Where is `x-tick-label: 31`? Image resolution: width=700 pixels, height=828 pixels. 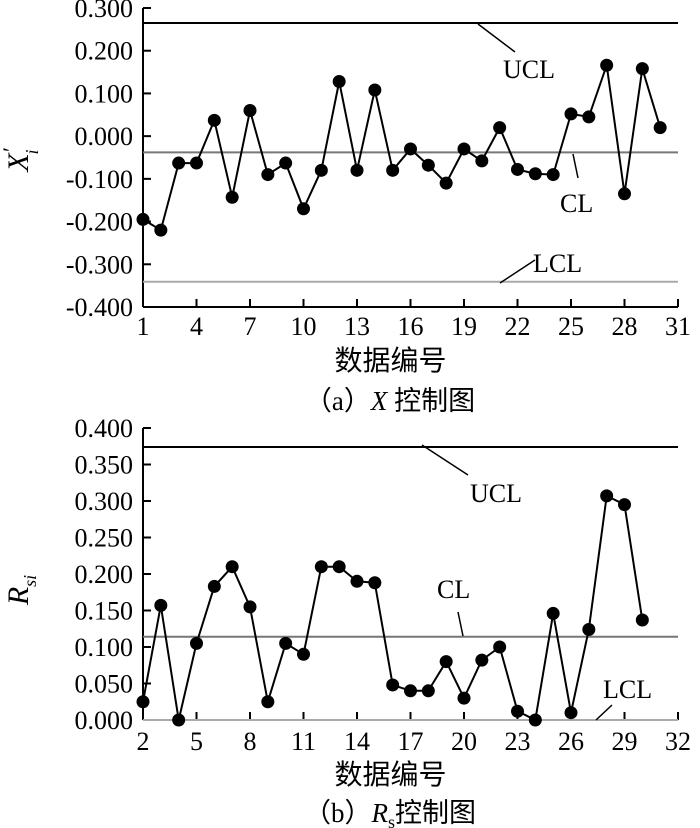 x-tick-label: 31 is located at coordinates (678, 326).